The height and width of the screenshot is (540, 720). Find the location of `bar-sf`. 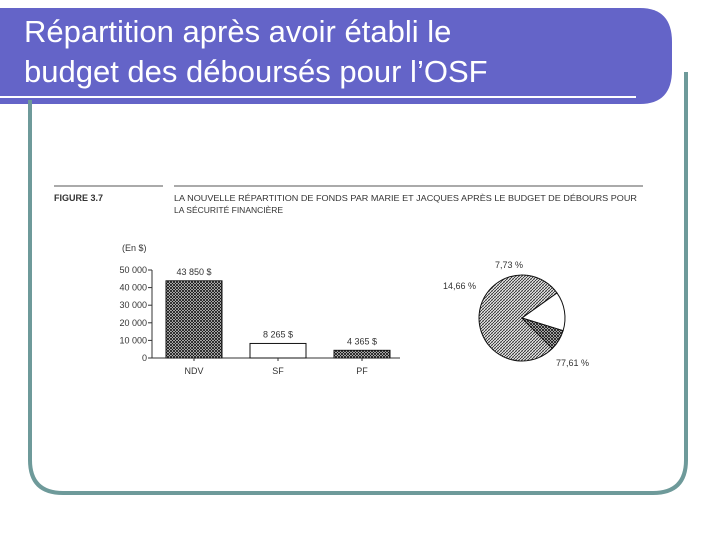

bar-sf is located at coordinates (278, 350).